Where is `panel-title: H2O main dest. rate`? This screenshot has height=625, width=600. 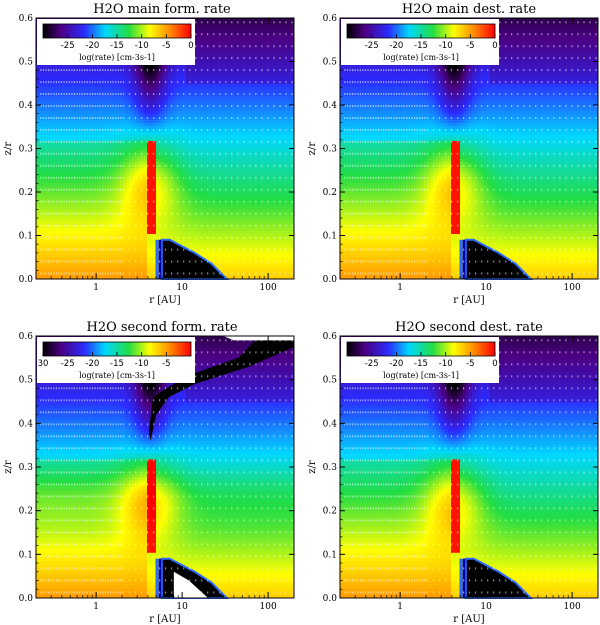
panel-title: H2O main dest. rate is located at coordinates (469, 9).